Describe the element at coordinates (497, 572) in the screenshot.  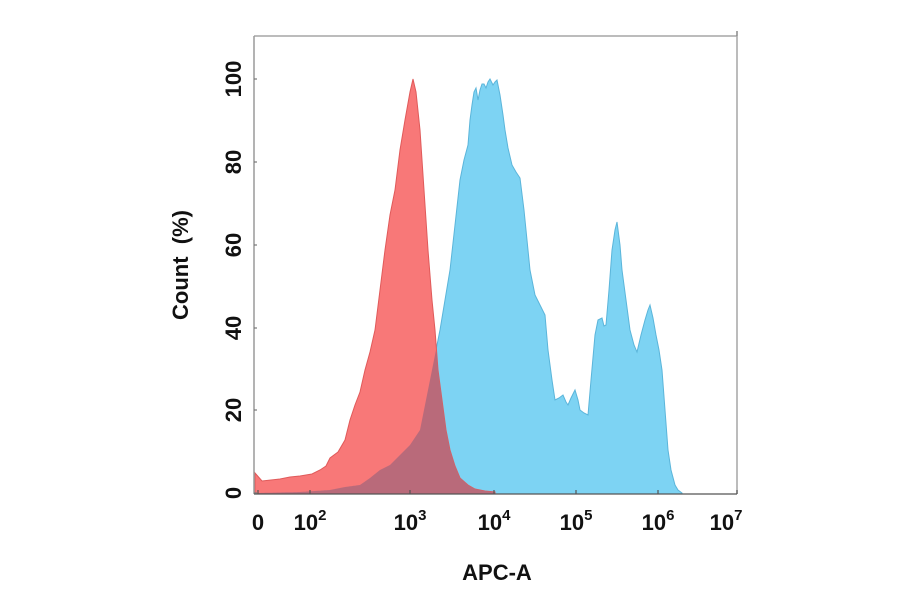
I see `x-axis-title: APC-A` at that location.